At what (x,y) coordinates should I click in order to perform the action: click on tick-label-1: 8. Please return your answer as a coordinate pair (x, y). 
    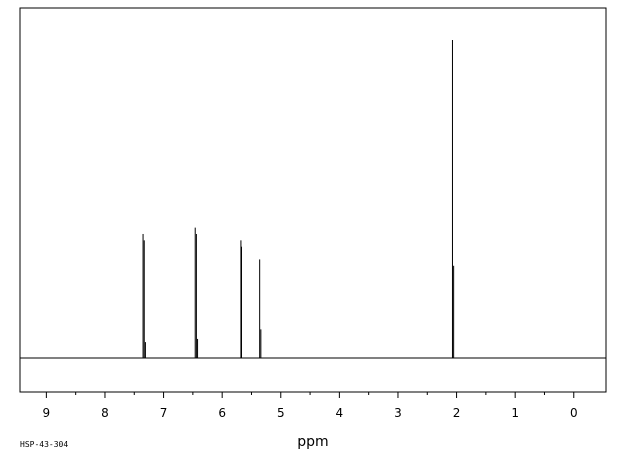
    Looking at the image, I should click on (105, 413).